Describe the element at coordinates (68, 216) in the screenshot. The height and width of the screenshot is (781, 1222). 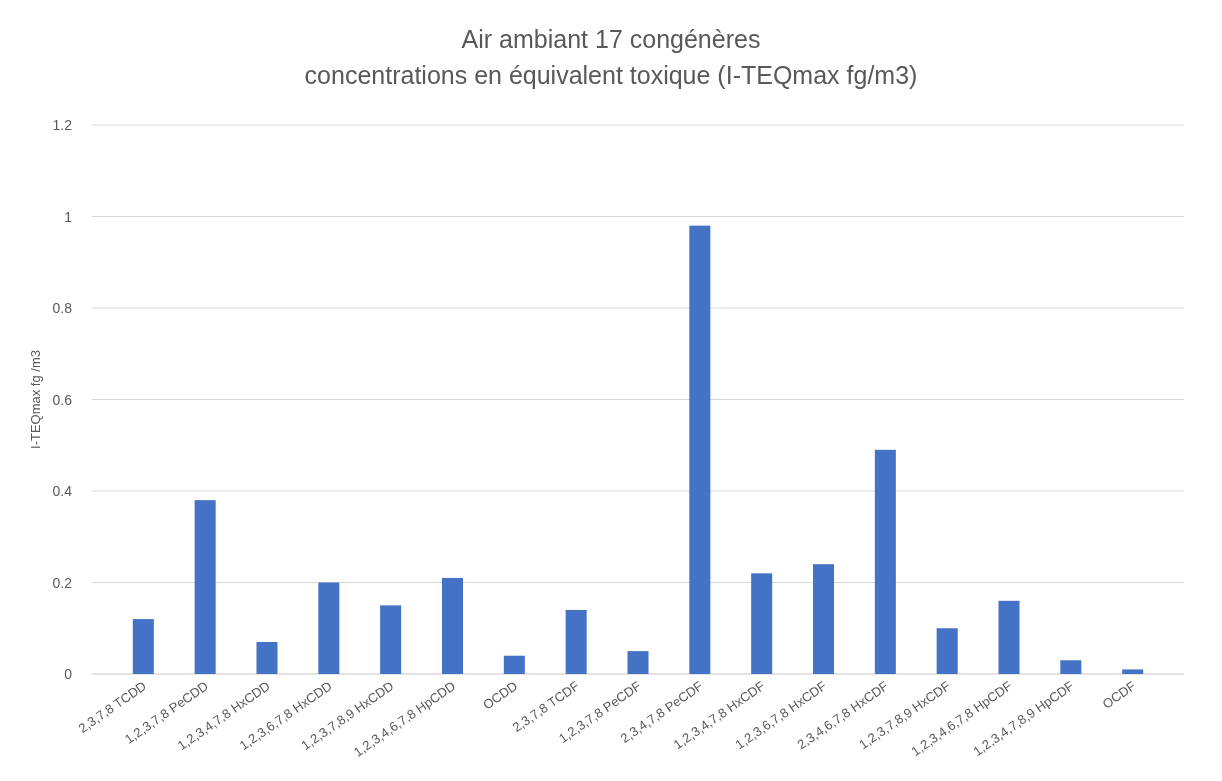
I see `y-tick-label: 1` at that location.